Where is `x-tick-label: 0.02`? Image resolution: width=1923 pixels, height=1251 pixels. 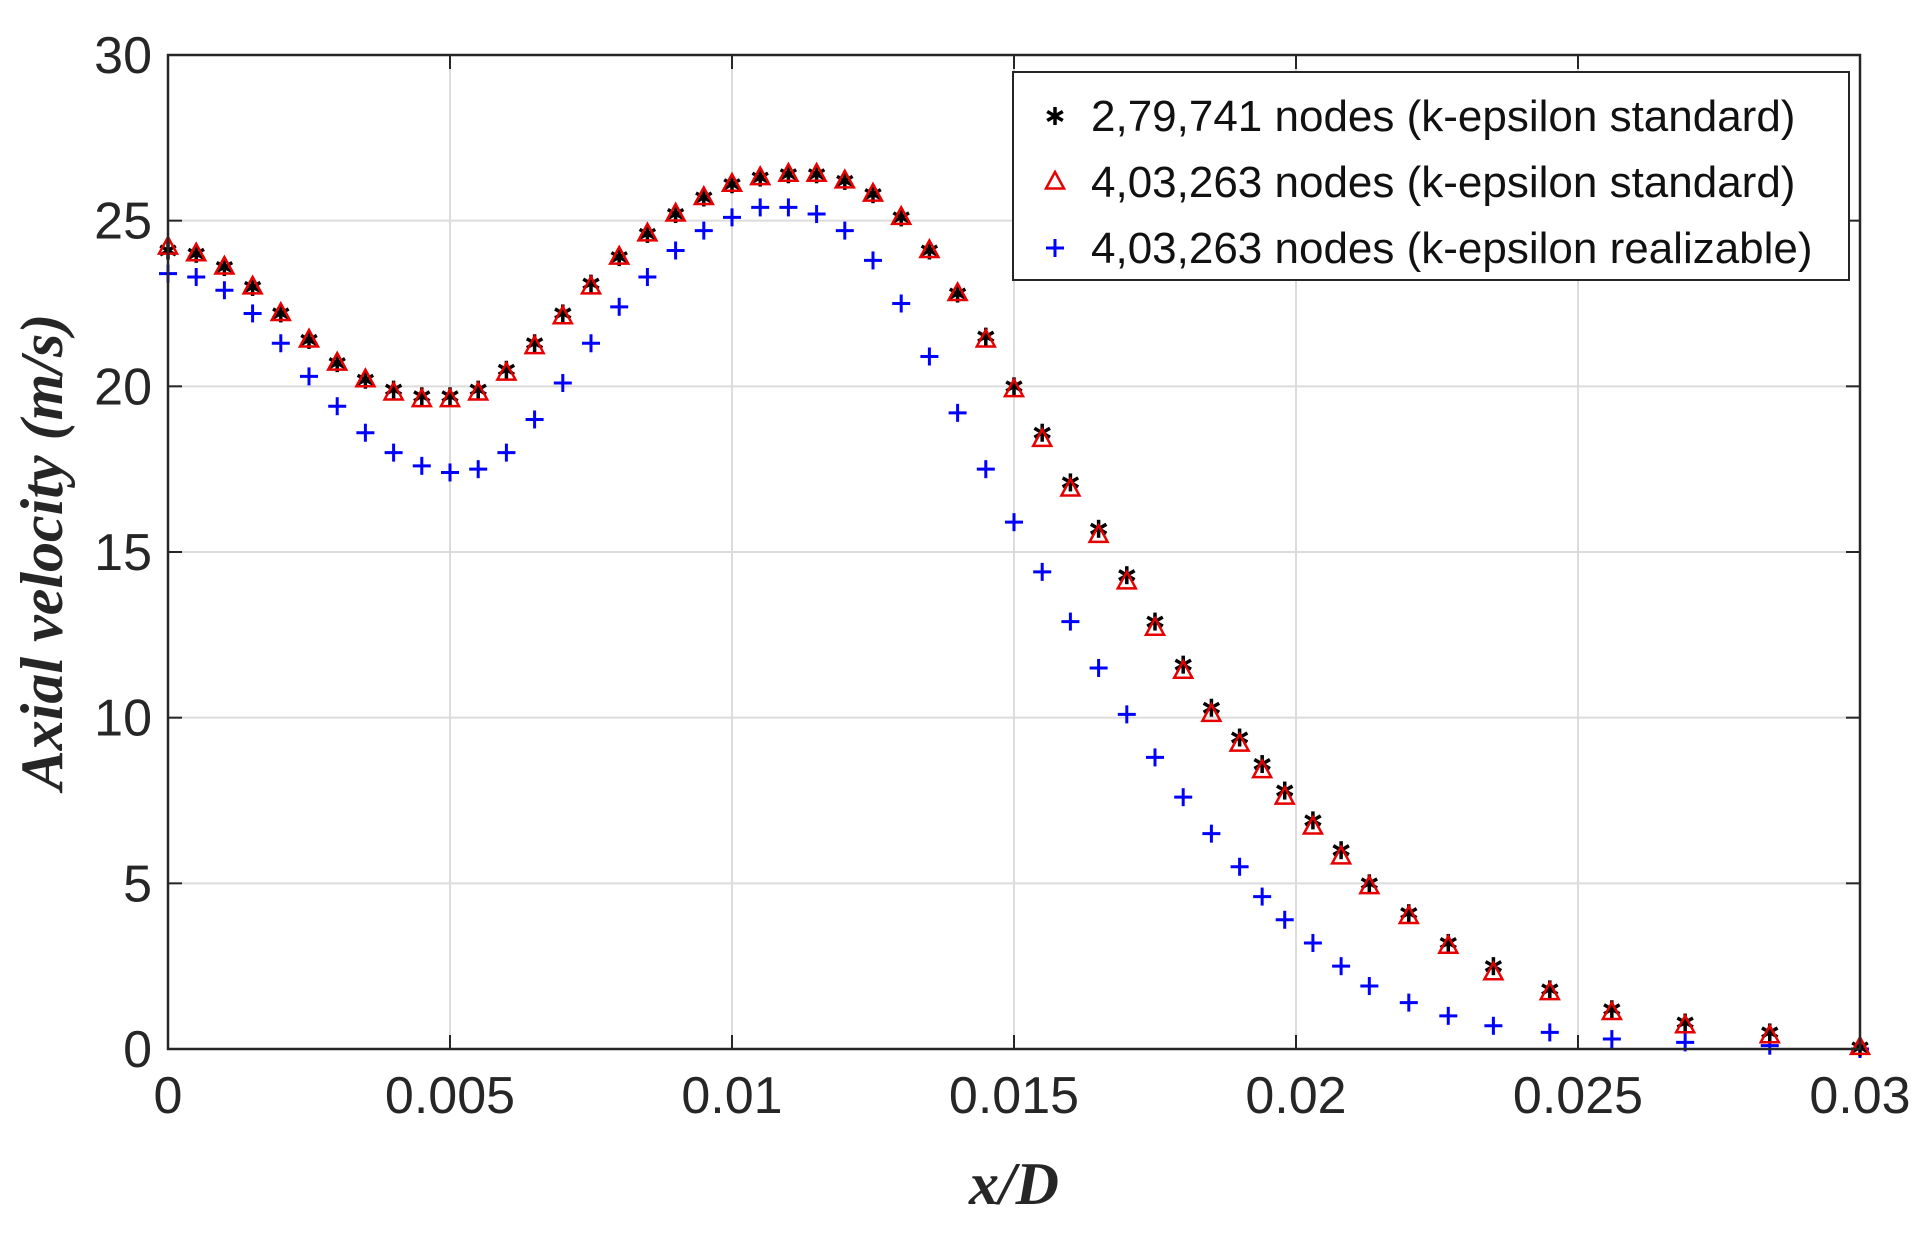
x-tick-label: 0.02 is located at coordinates (1295, 1096).